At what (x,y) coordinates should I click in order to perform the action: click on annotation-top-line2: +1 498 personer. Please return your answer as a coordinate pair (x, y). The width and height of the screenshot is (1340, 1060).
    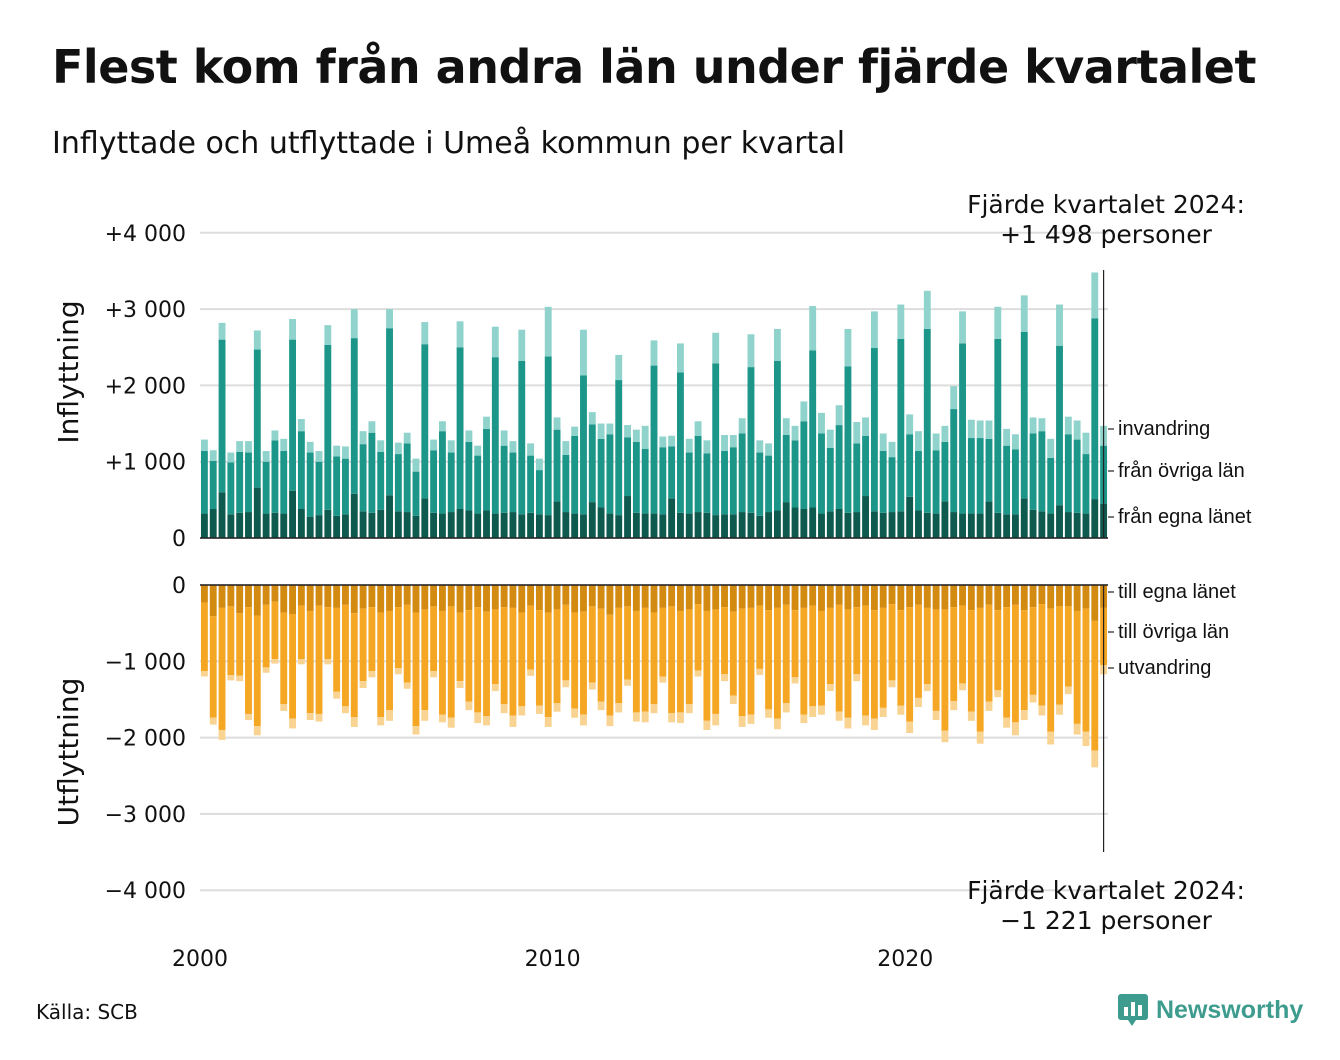
    Looking at the image, I should click on (1106, 234).